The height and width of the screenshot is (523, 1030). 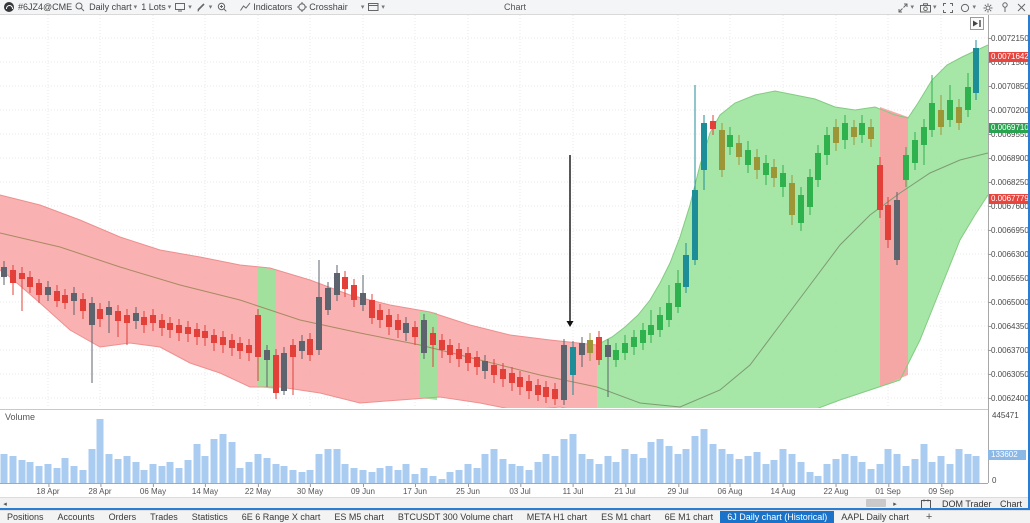 I want to click on accent-line, so click(x=515, y=509).